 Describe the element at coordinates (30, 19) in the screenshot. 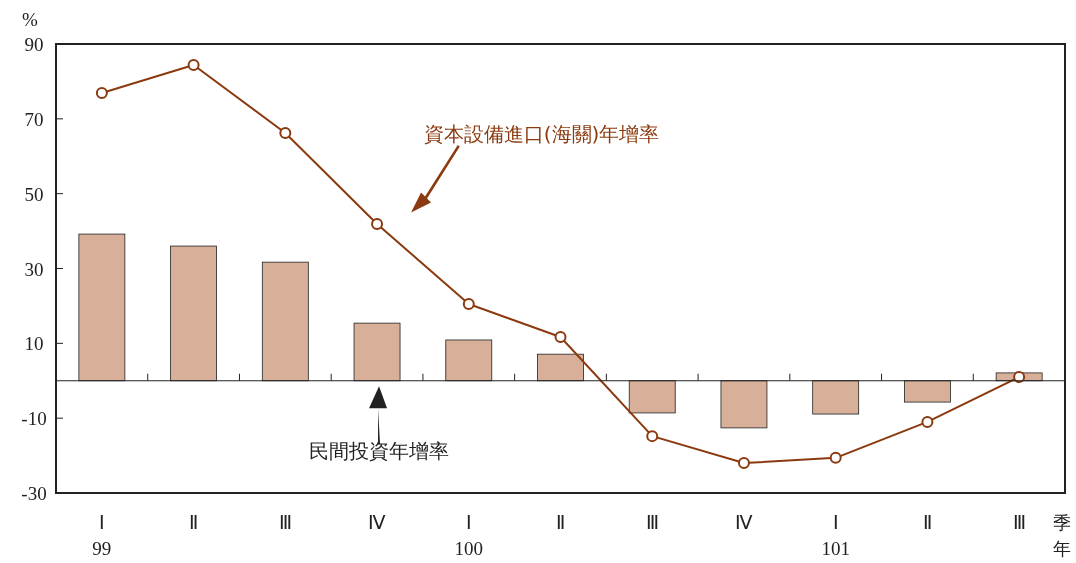

I see `y-axis-title: %` at that location.